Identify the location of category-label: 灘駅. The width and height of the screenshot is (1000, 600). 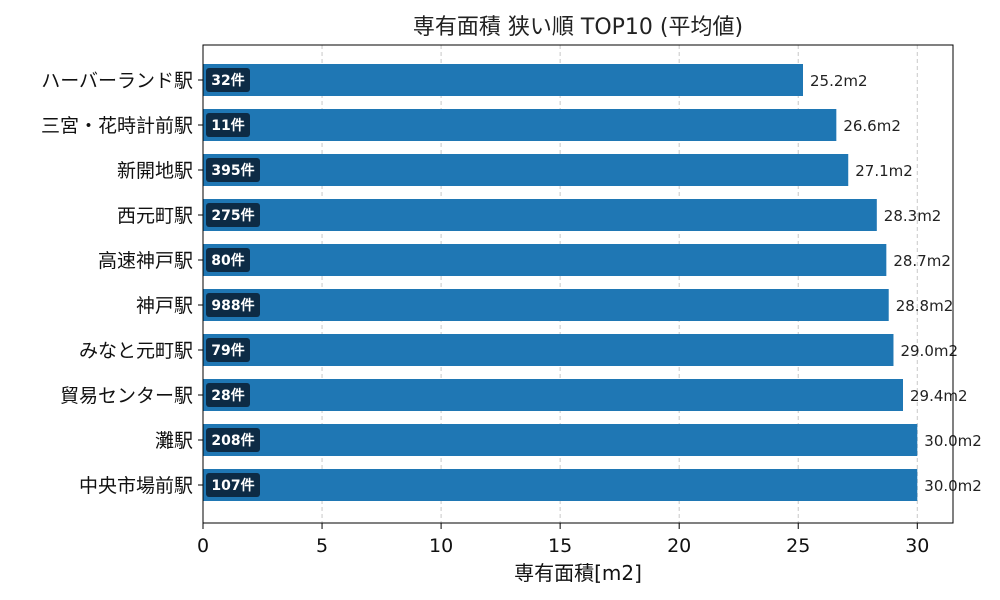
(174, 441).